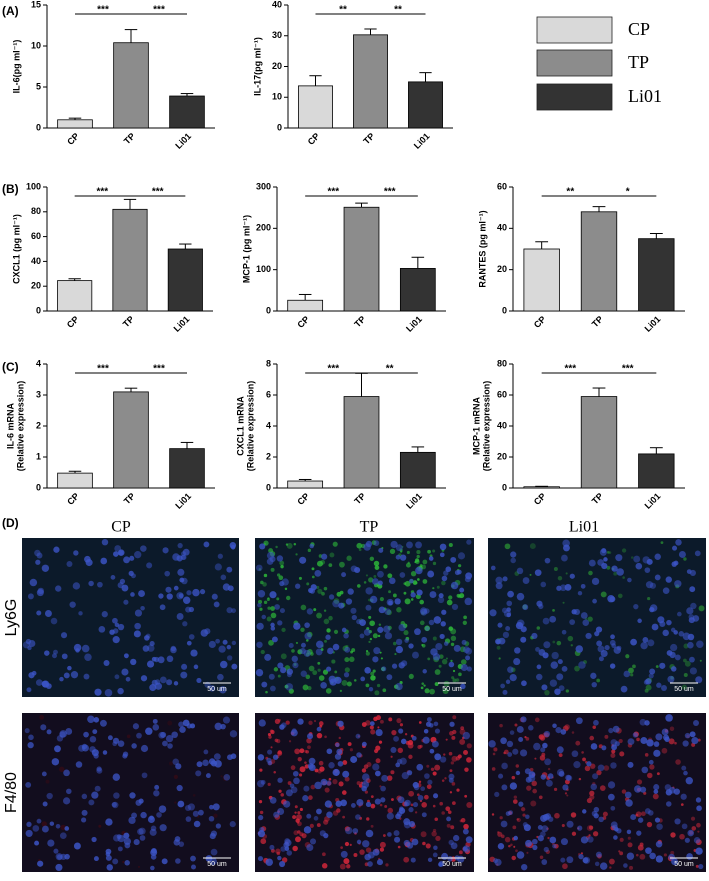 This screenshot has height=881, width=709. What do you see at coordinates (38, 310) in the screenshot?
I see `y-tick-label: 0` at bounding box center [38, 310].